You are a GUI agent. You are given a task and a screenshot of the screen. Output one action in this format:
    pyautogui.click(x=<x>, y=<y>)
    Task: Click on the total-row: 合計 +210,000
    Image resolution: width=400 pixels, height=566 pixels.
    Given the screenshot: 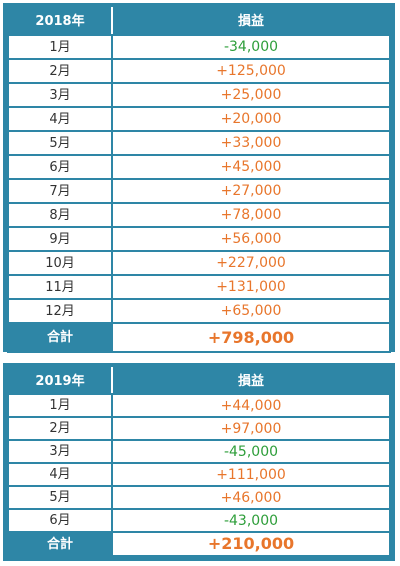 What is the action you would take?
    pyautogui.click(x=199, y=544)
    